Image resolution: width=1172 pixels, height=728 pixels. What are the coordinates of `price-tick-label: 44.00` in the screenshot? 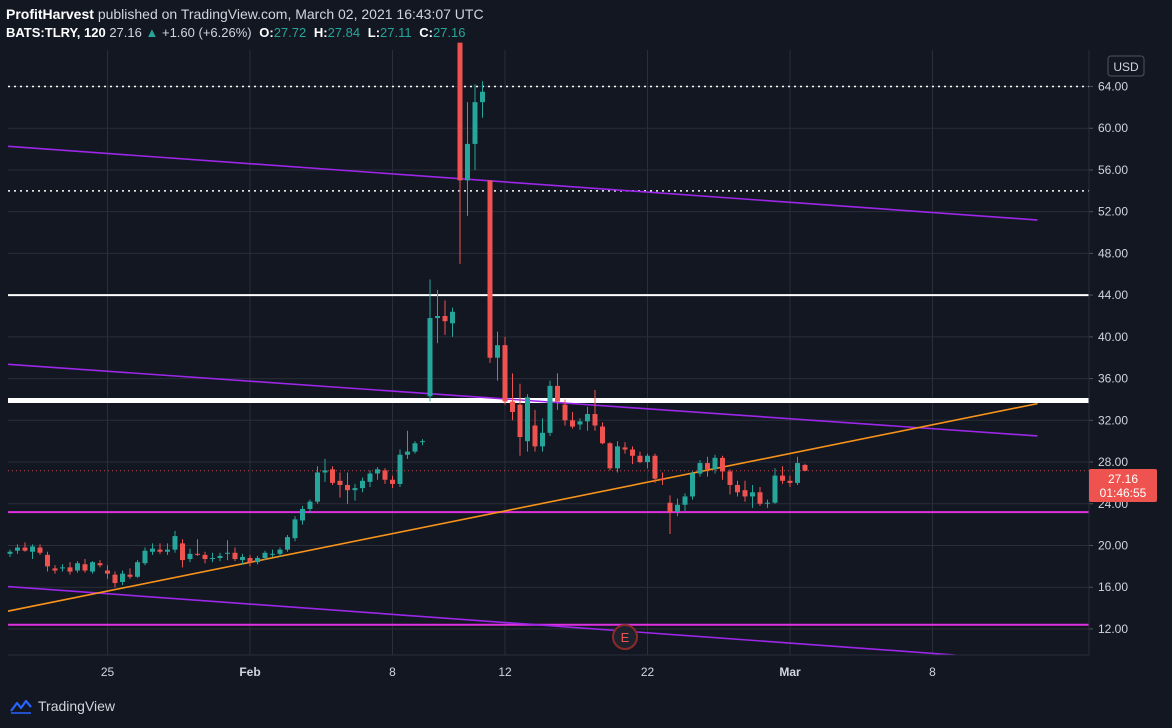 It's located at (1113, 295).